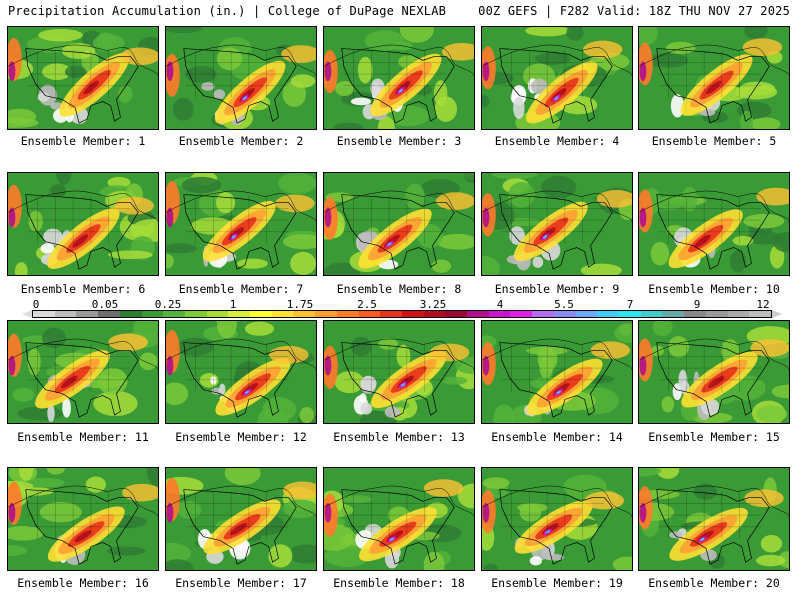  I want to click on colorbar, so click(402, 314).